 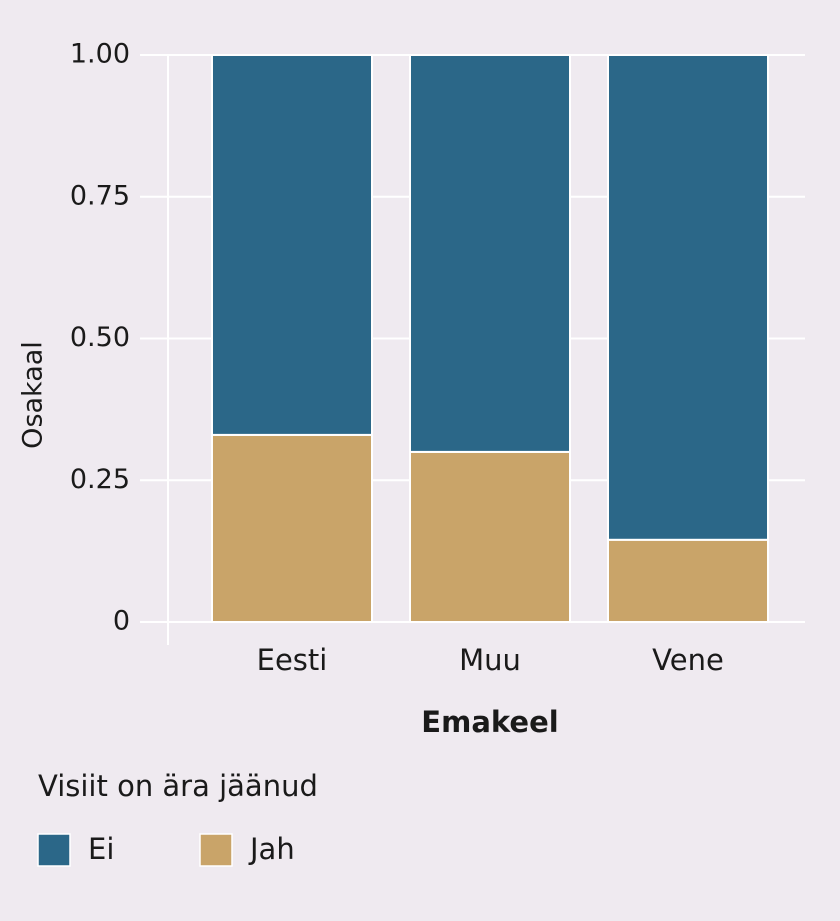 What do you see at coordinates (489, 722) in the screenshot?
I see `x-axis-label: Emakeel` at bounding box center [489, 722].